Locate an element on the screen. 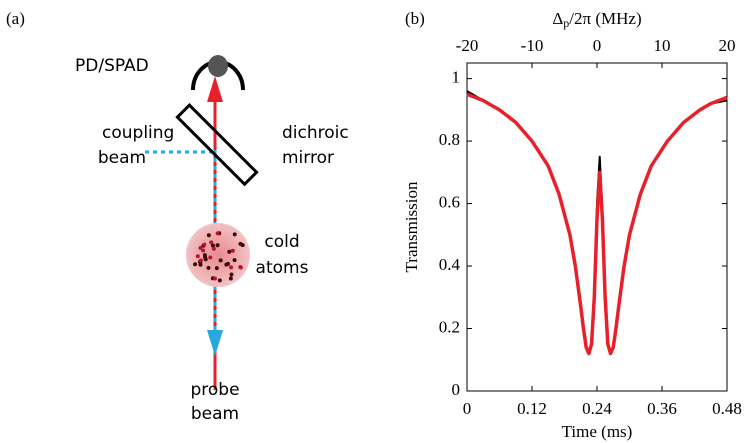  panel-label: (b) is located at coordinates (415, 18).